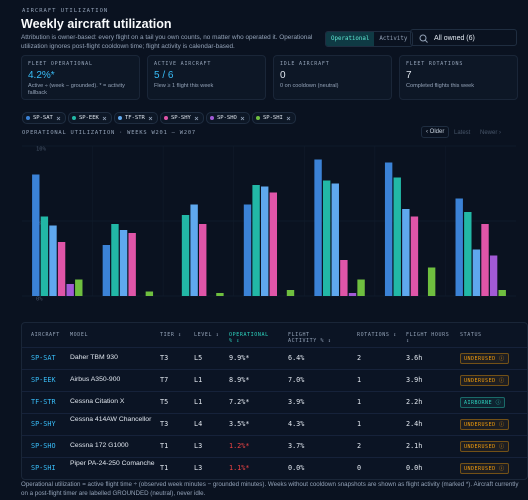 The width and height of the screenshot is (528, 500). Describe the element at coordinates (43, 468) in the screenshot. I see `aircraft-link: SP-SHI` at that location.